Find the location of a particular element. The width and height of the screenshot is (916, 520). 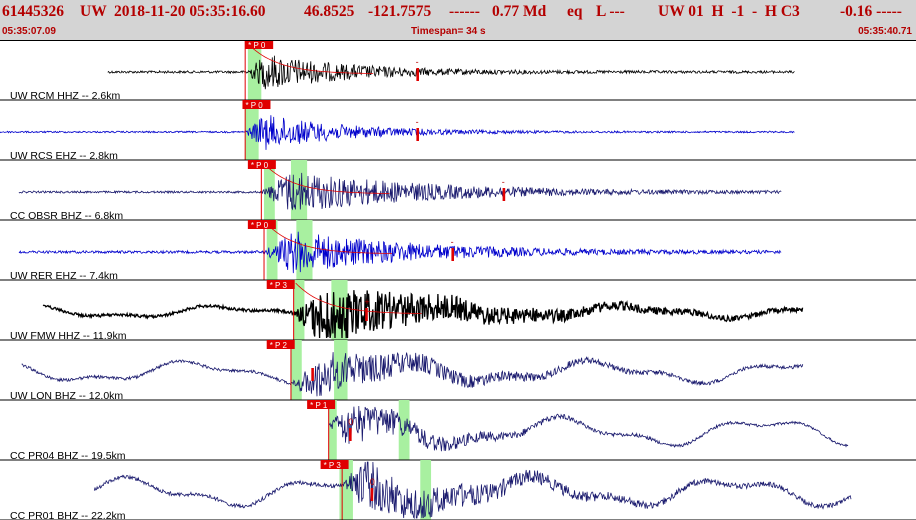

event-type: eq is located at coordinates (575, 11).